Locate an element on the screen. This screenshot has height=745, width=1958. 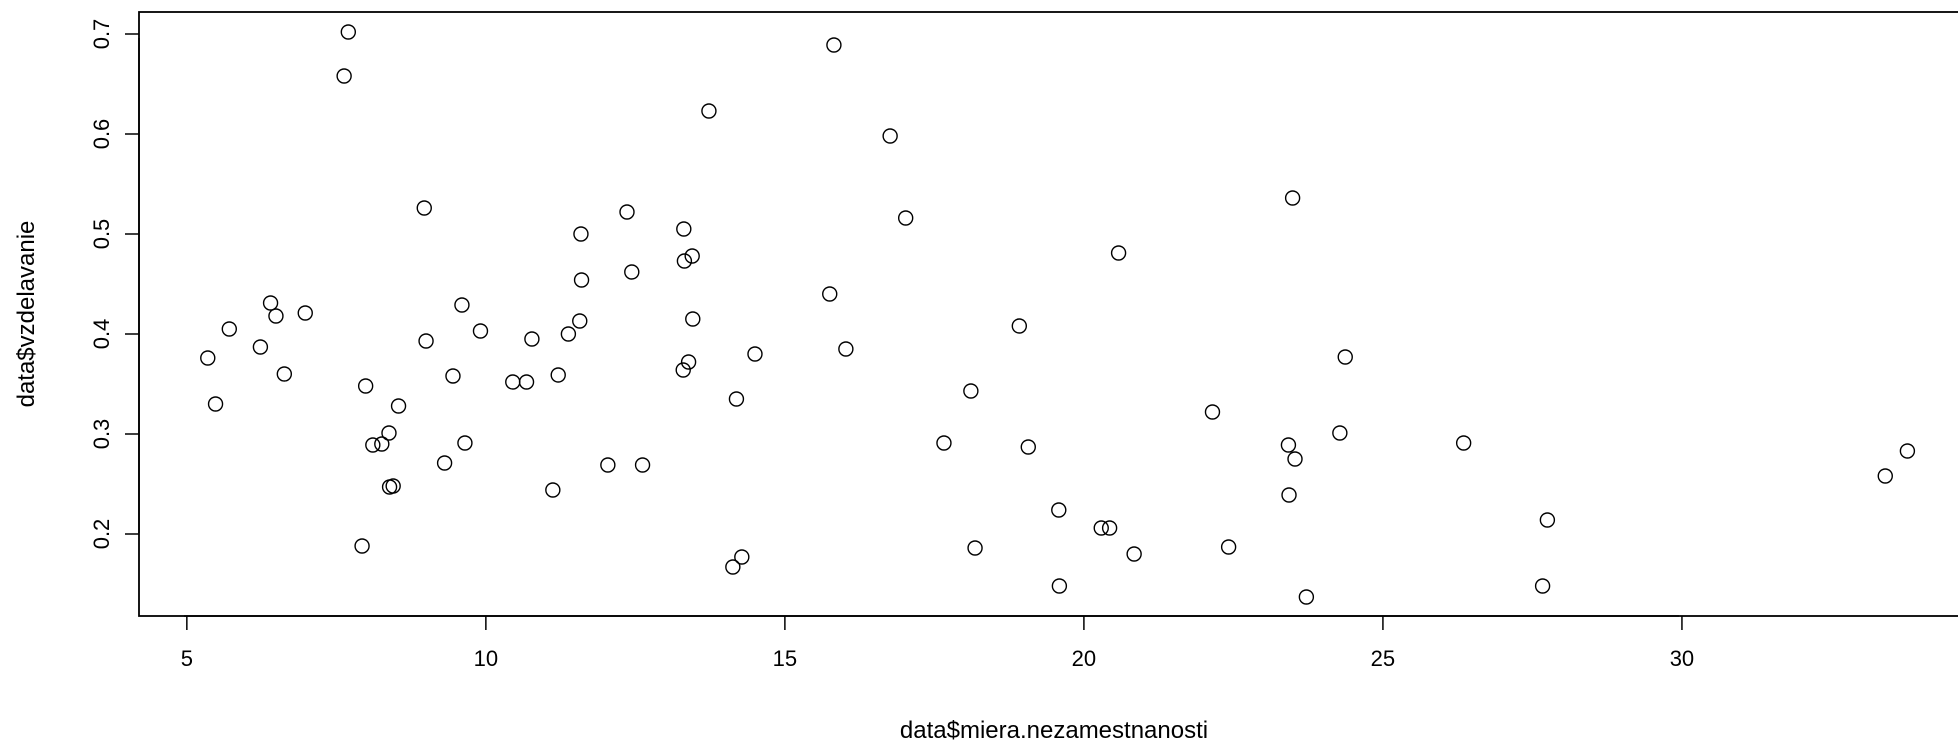
y-tick-label: 0.5 is located at coordinates (101, 234).